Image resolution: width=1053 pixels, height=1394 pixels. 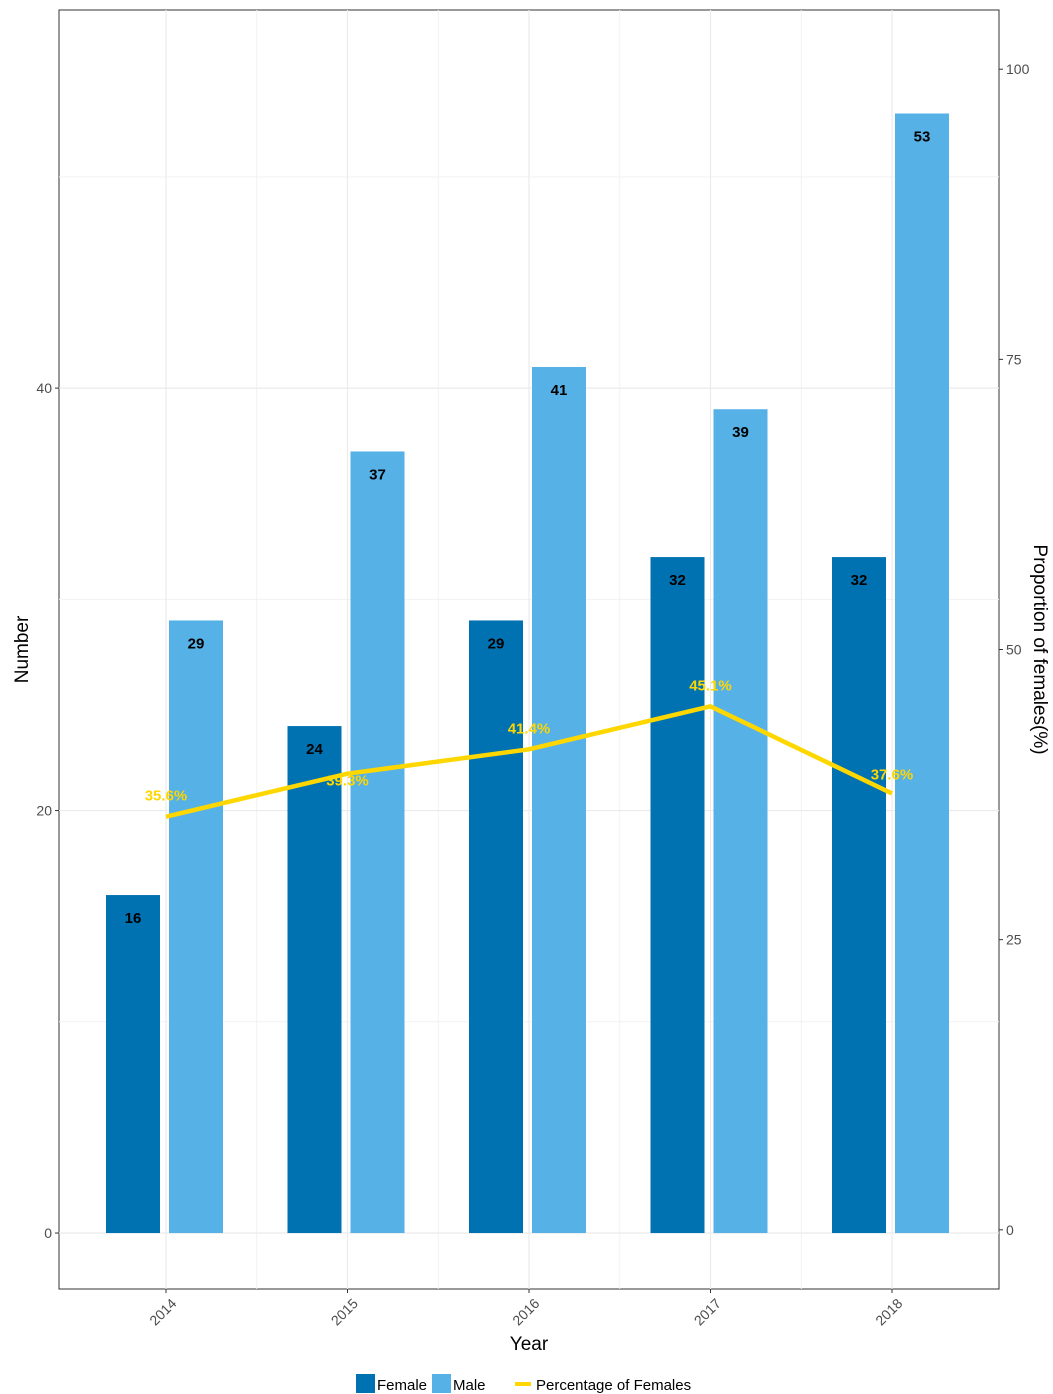 What do you see at coordinates (441, 1383) in the screenshot?
I see `legend-key-male` at bounding box center [441, 1383].